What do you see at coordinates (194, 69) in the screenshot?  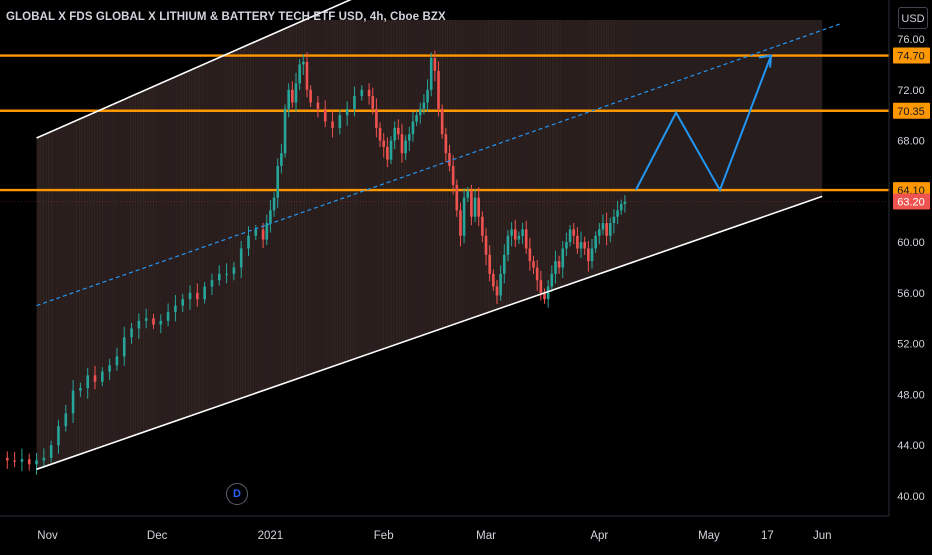 I see `channel-upper-line` at bounding box center [194, 69].